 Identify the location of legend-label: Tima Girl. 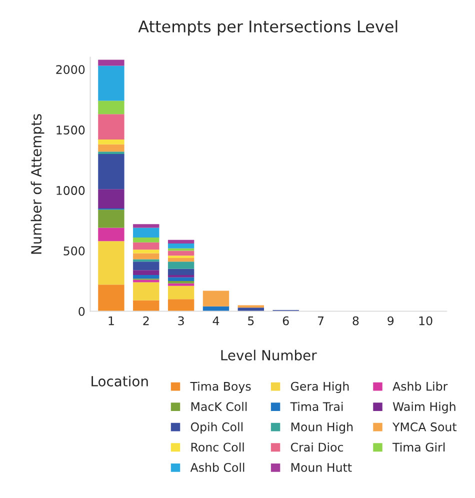
(418, 447).